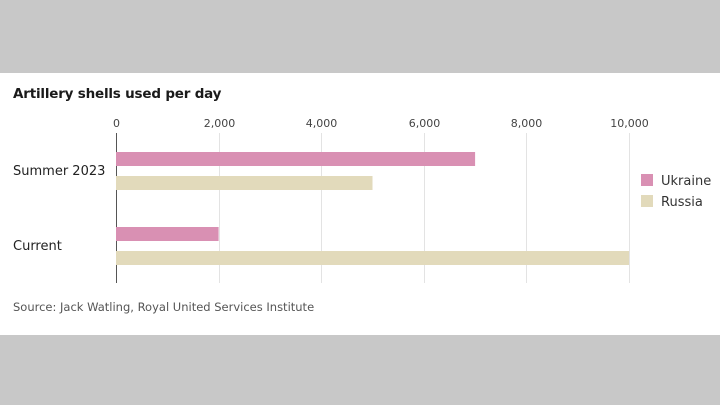 The width and height of the screenshot is (720, 405). Describe the element at coordinates (527, 123) in the screenshot. I see `x-tick-label: 8,000` at that location.